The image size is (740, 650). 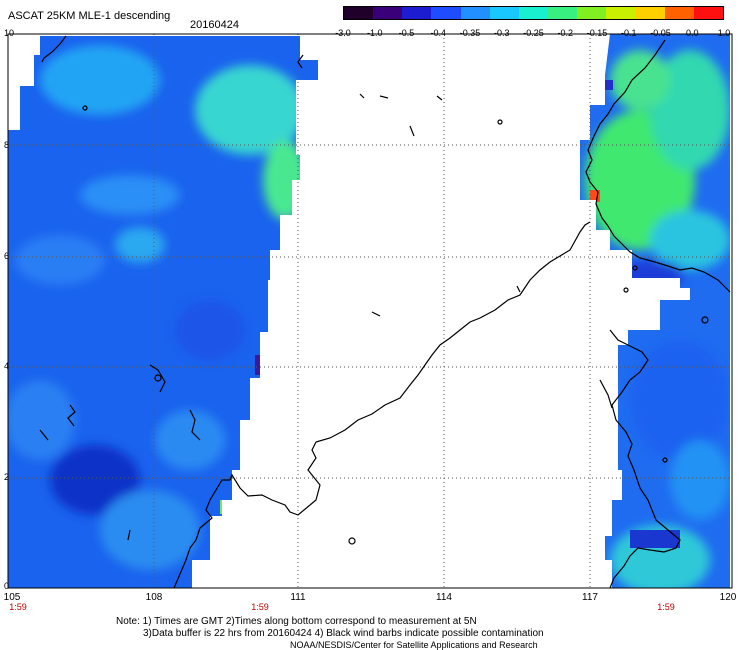 What do you see at coordinates (470, 33) in the screenshot?
I see `color-scale-label: -0.35` at bounding box center [470, 33].